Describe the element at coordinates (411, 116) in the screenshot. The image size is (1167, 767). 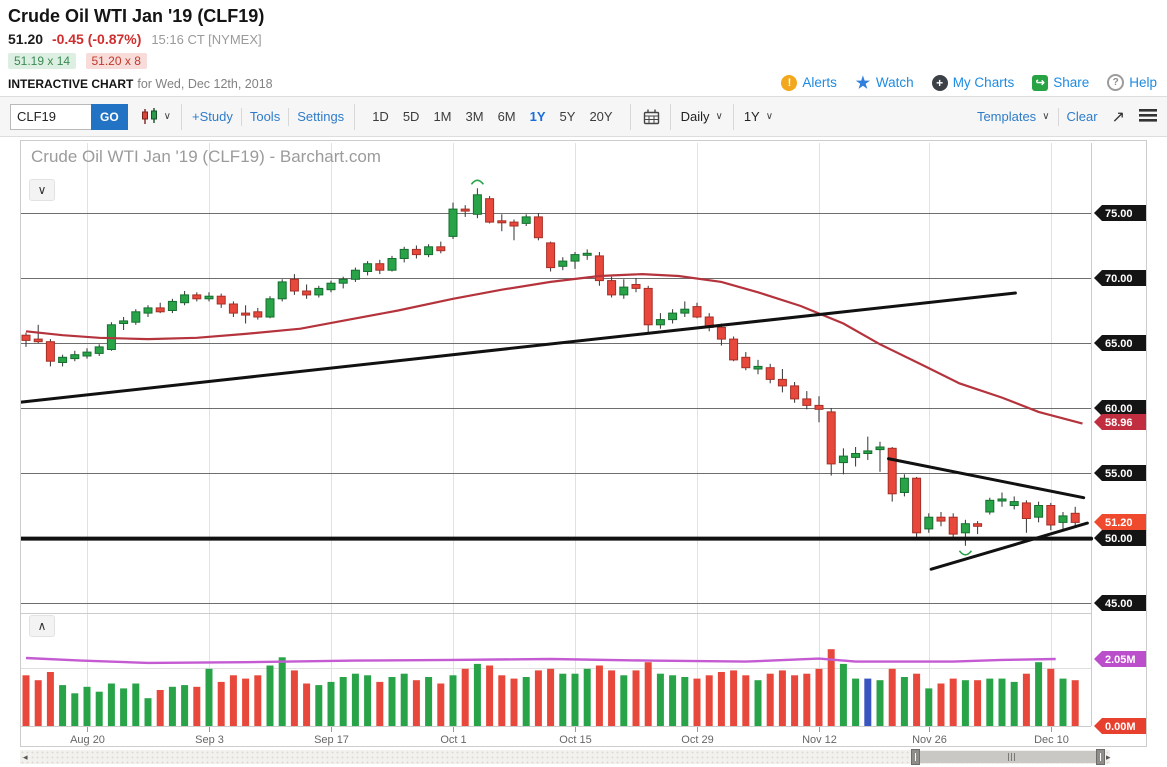
I see `range-5d: 5D` at that location.